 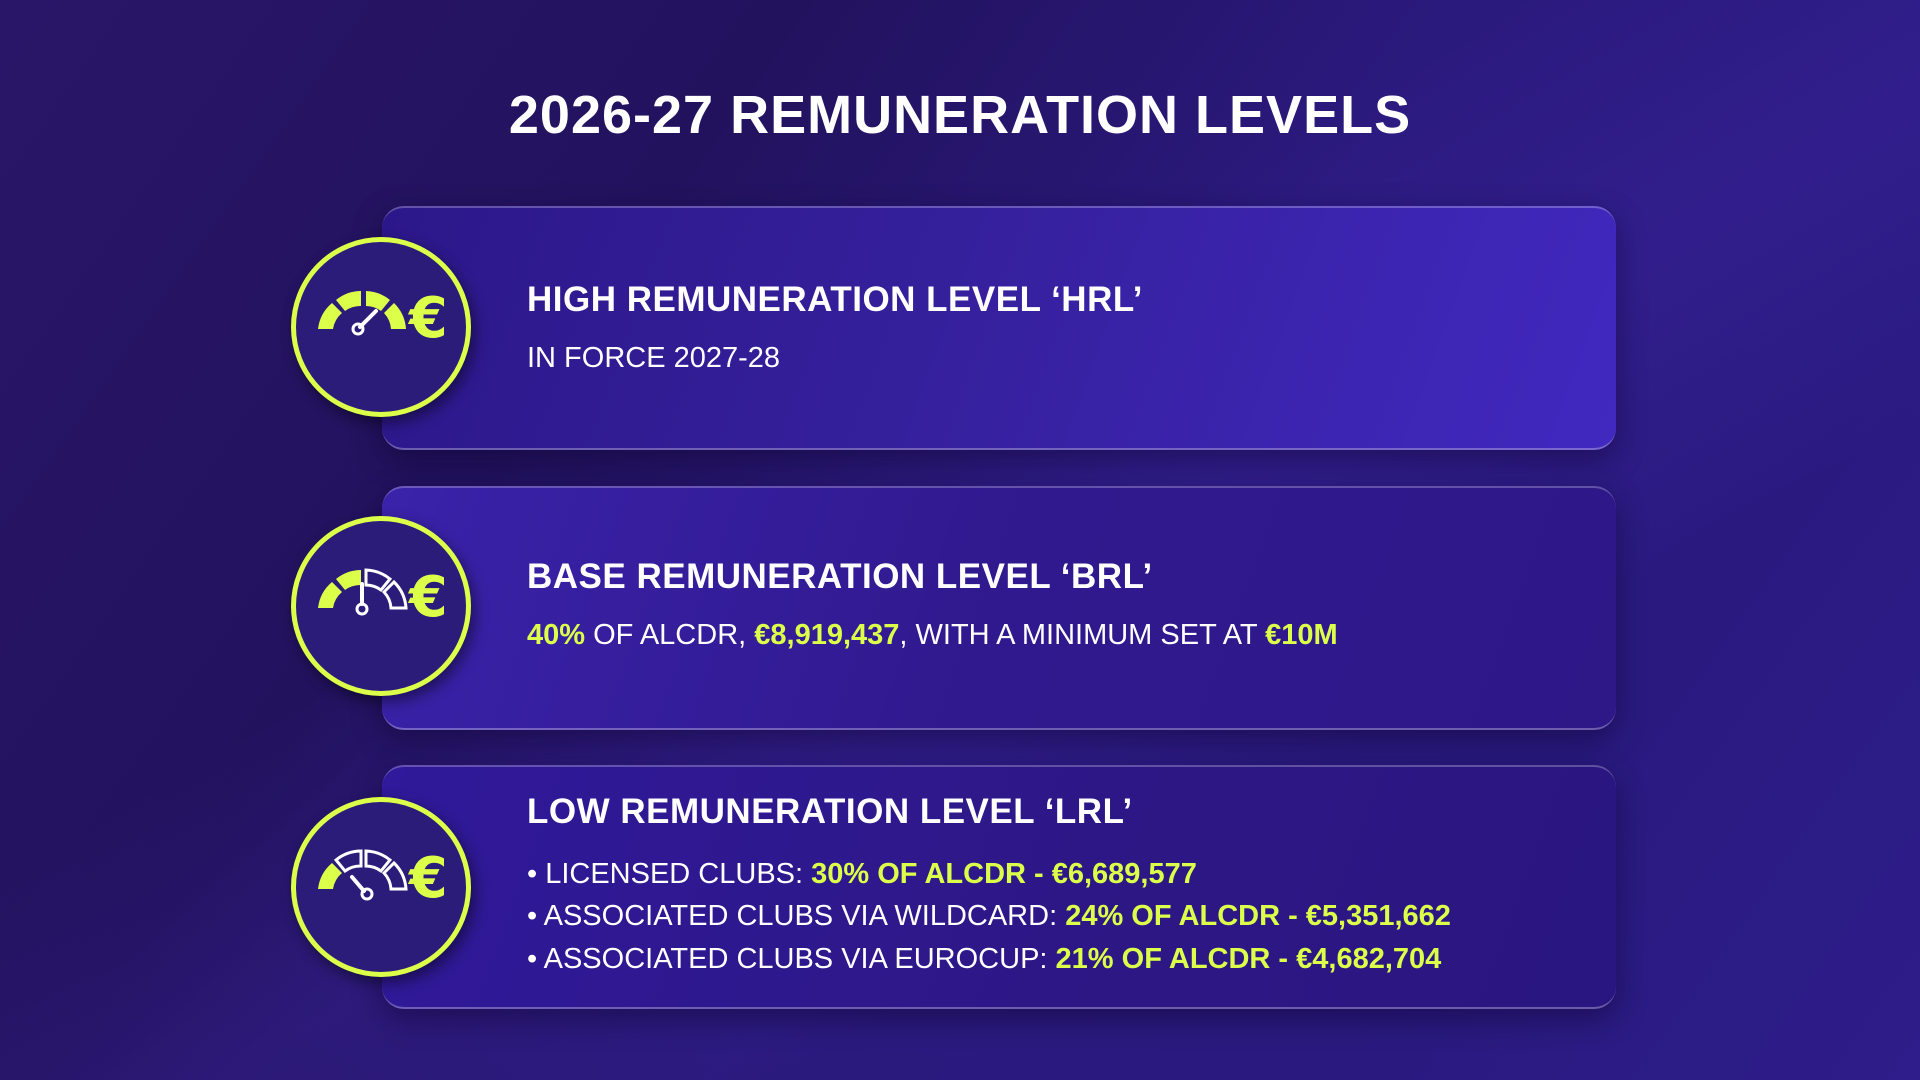 What do you see at coordinates (669, 874) in the screenshot?
I see `lrl-item-label: • LICENSED CLUBS:` at bounding box center [669, 874].